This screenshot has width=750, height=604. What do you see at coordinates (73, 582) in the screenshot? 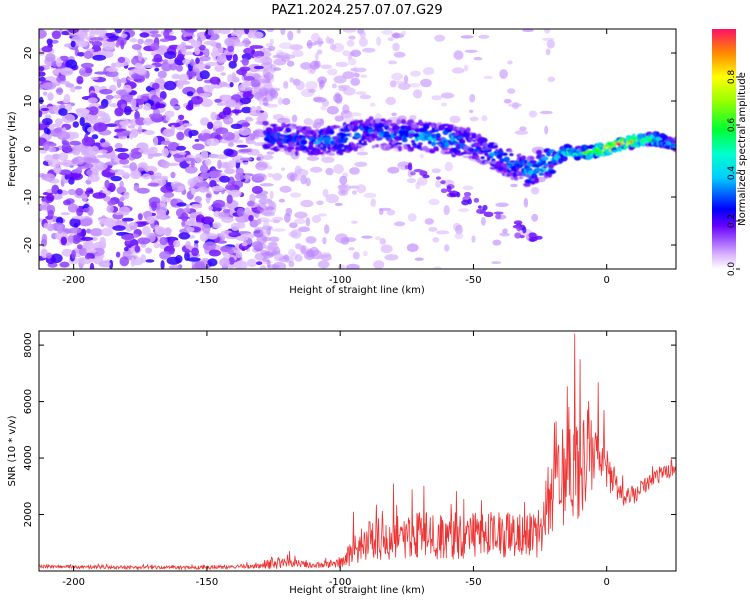
I see `x-tick-label: -200` at bounding box center [73, 582].